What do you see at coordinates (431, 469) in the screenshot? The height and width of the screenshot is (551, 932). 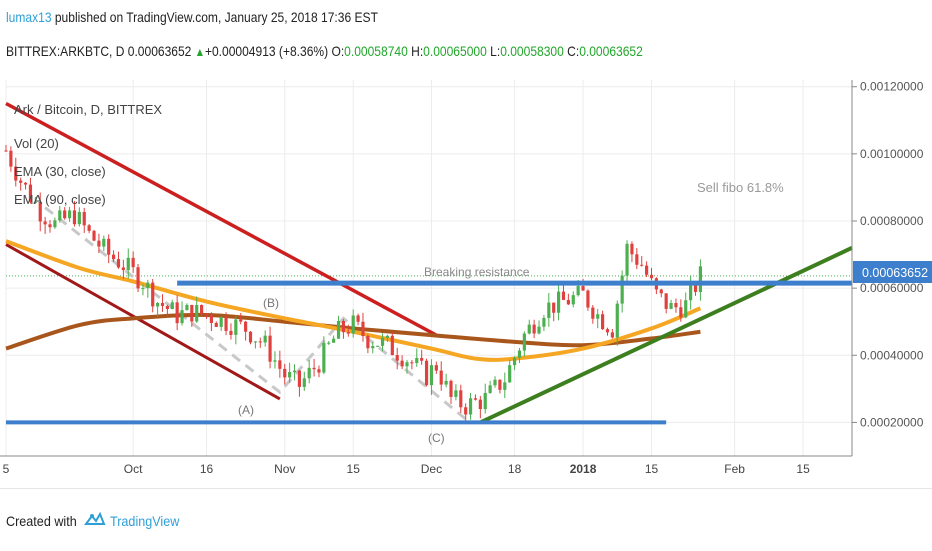 I see `x-tick-label: Dec` at bounding box center [431, 469].